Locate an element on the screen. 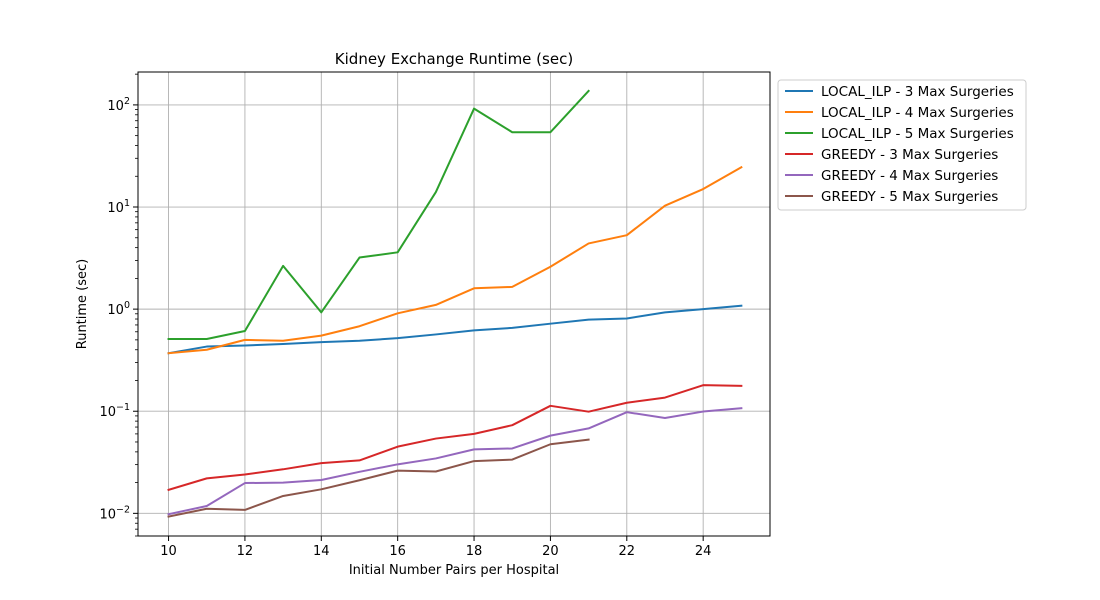 Image resolution: width=1100 pixels, height=600 pixels. x-tick-label: 22 is located at coordinates (627, 551).